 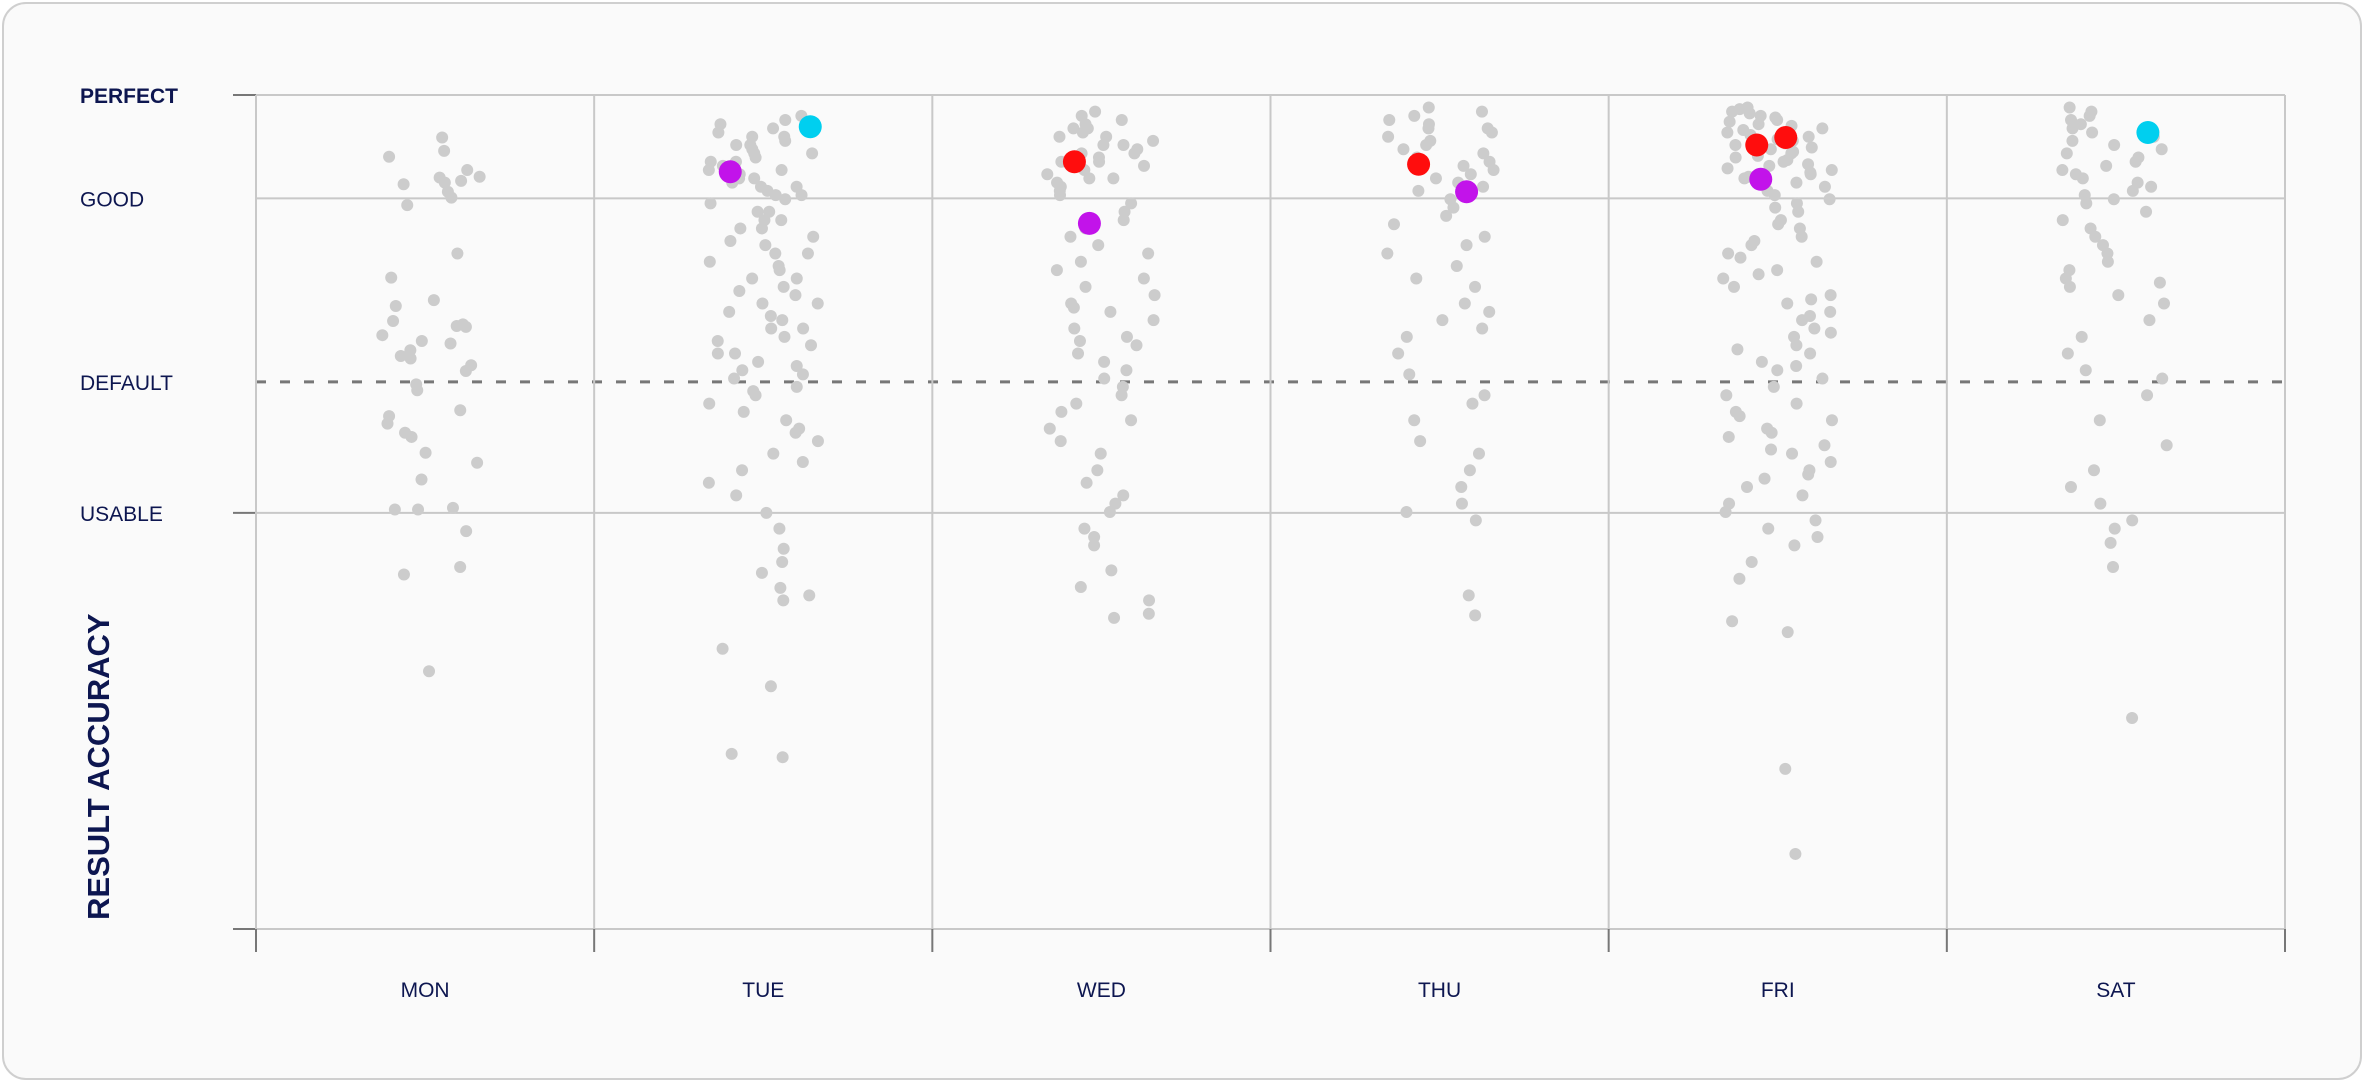 I want to click on y-tick-label-good: GOOD, so click(x=112, y=199).